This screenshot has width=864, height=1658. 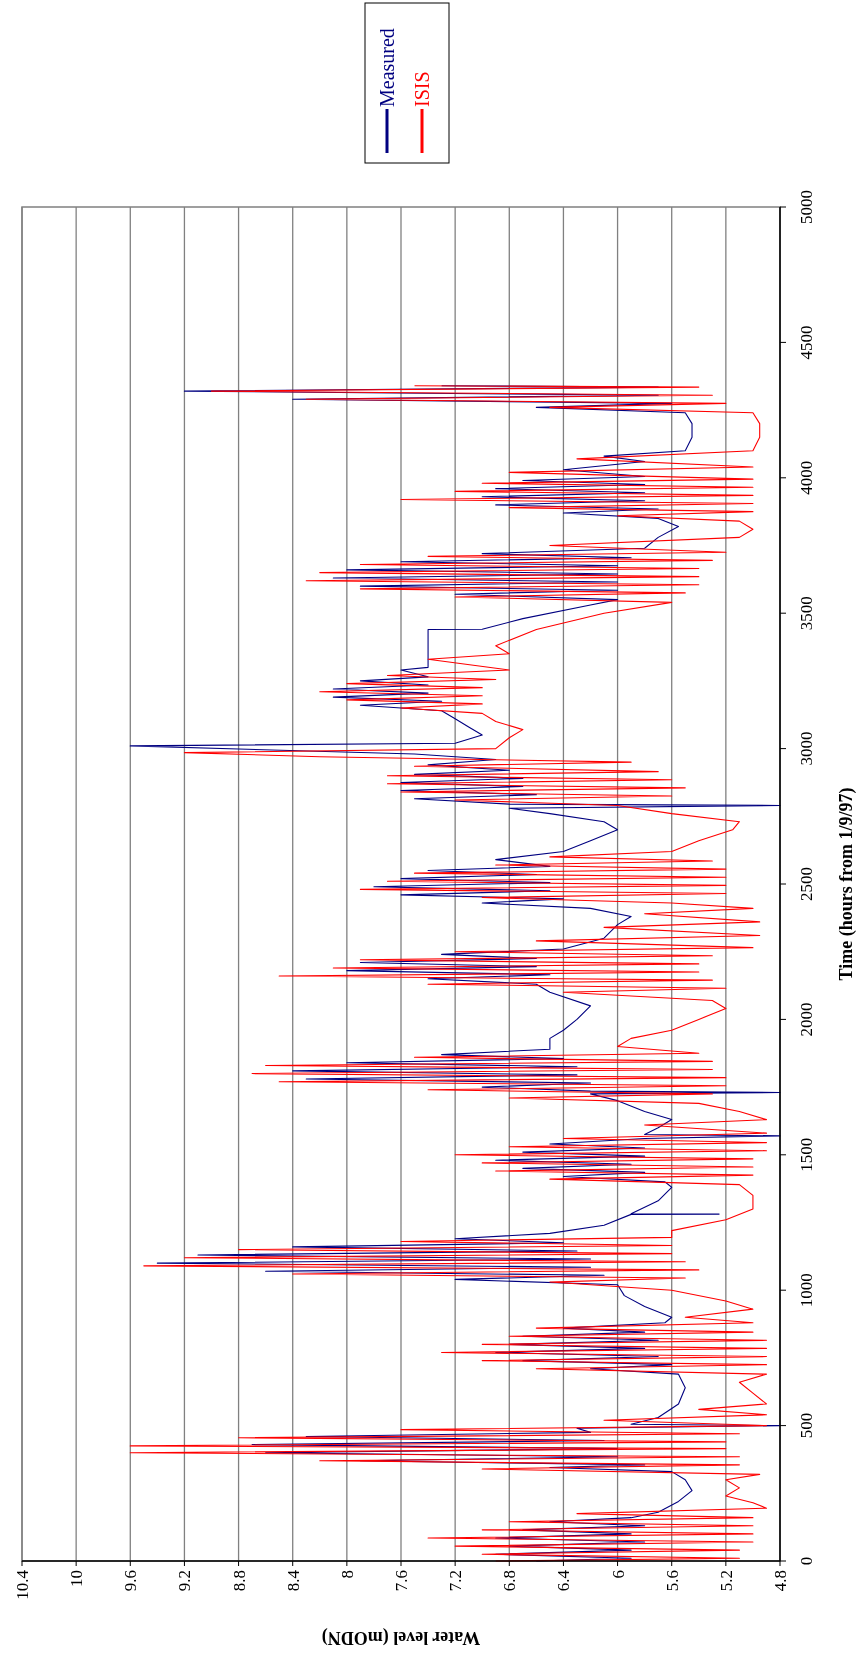 I want to click on y-tick-label: 4000, so click(x=806, y=477).